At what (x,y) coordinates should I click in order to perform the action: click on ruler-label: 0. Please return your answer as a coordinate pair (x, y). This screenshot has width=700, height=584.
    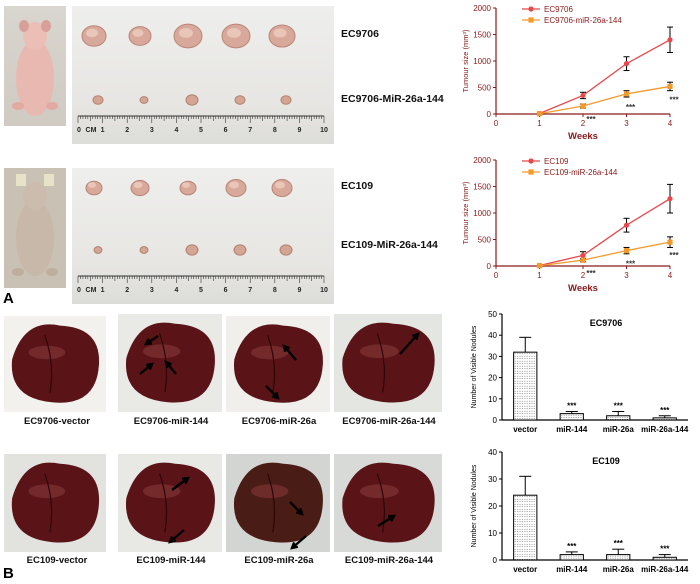
    Looking at the image, I should click on (79, 130).